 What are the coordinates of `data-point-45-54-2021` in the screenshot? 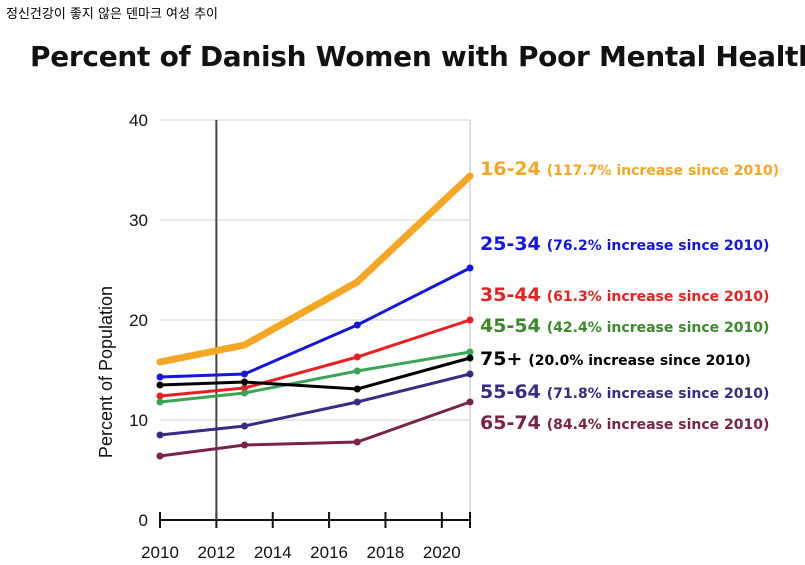 It's located at (470, 352).